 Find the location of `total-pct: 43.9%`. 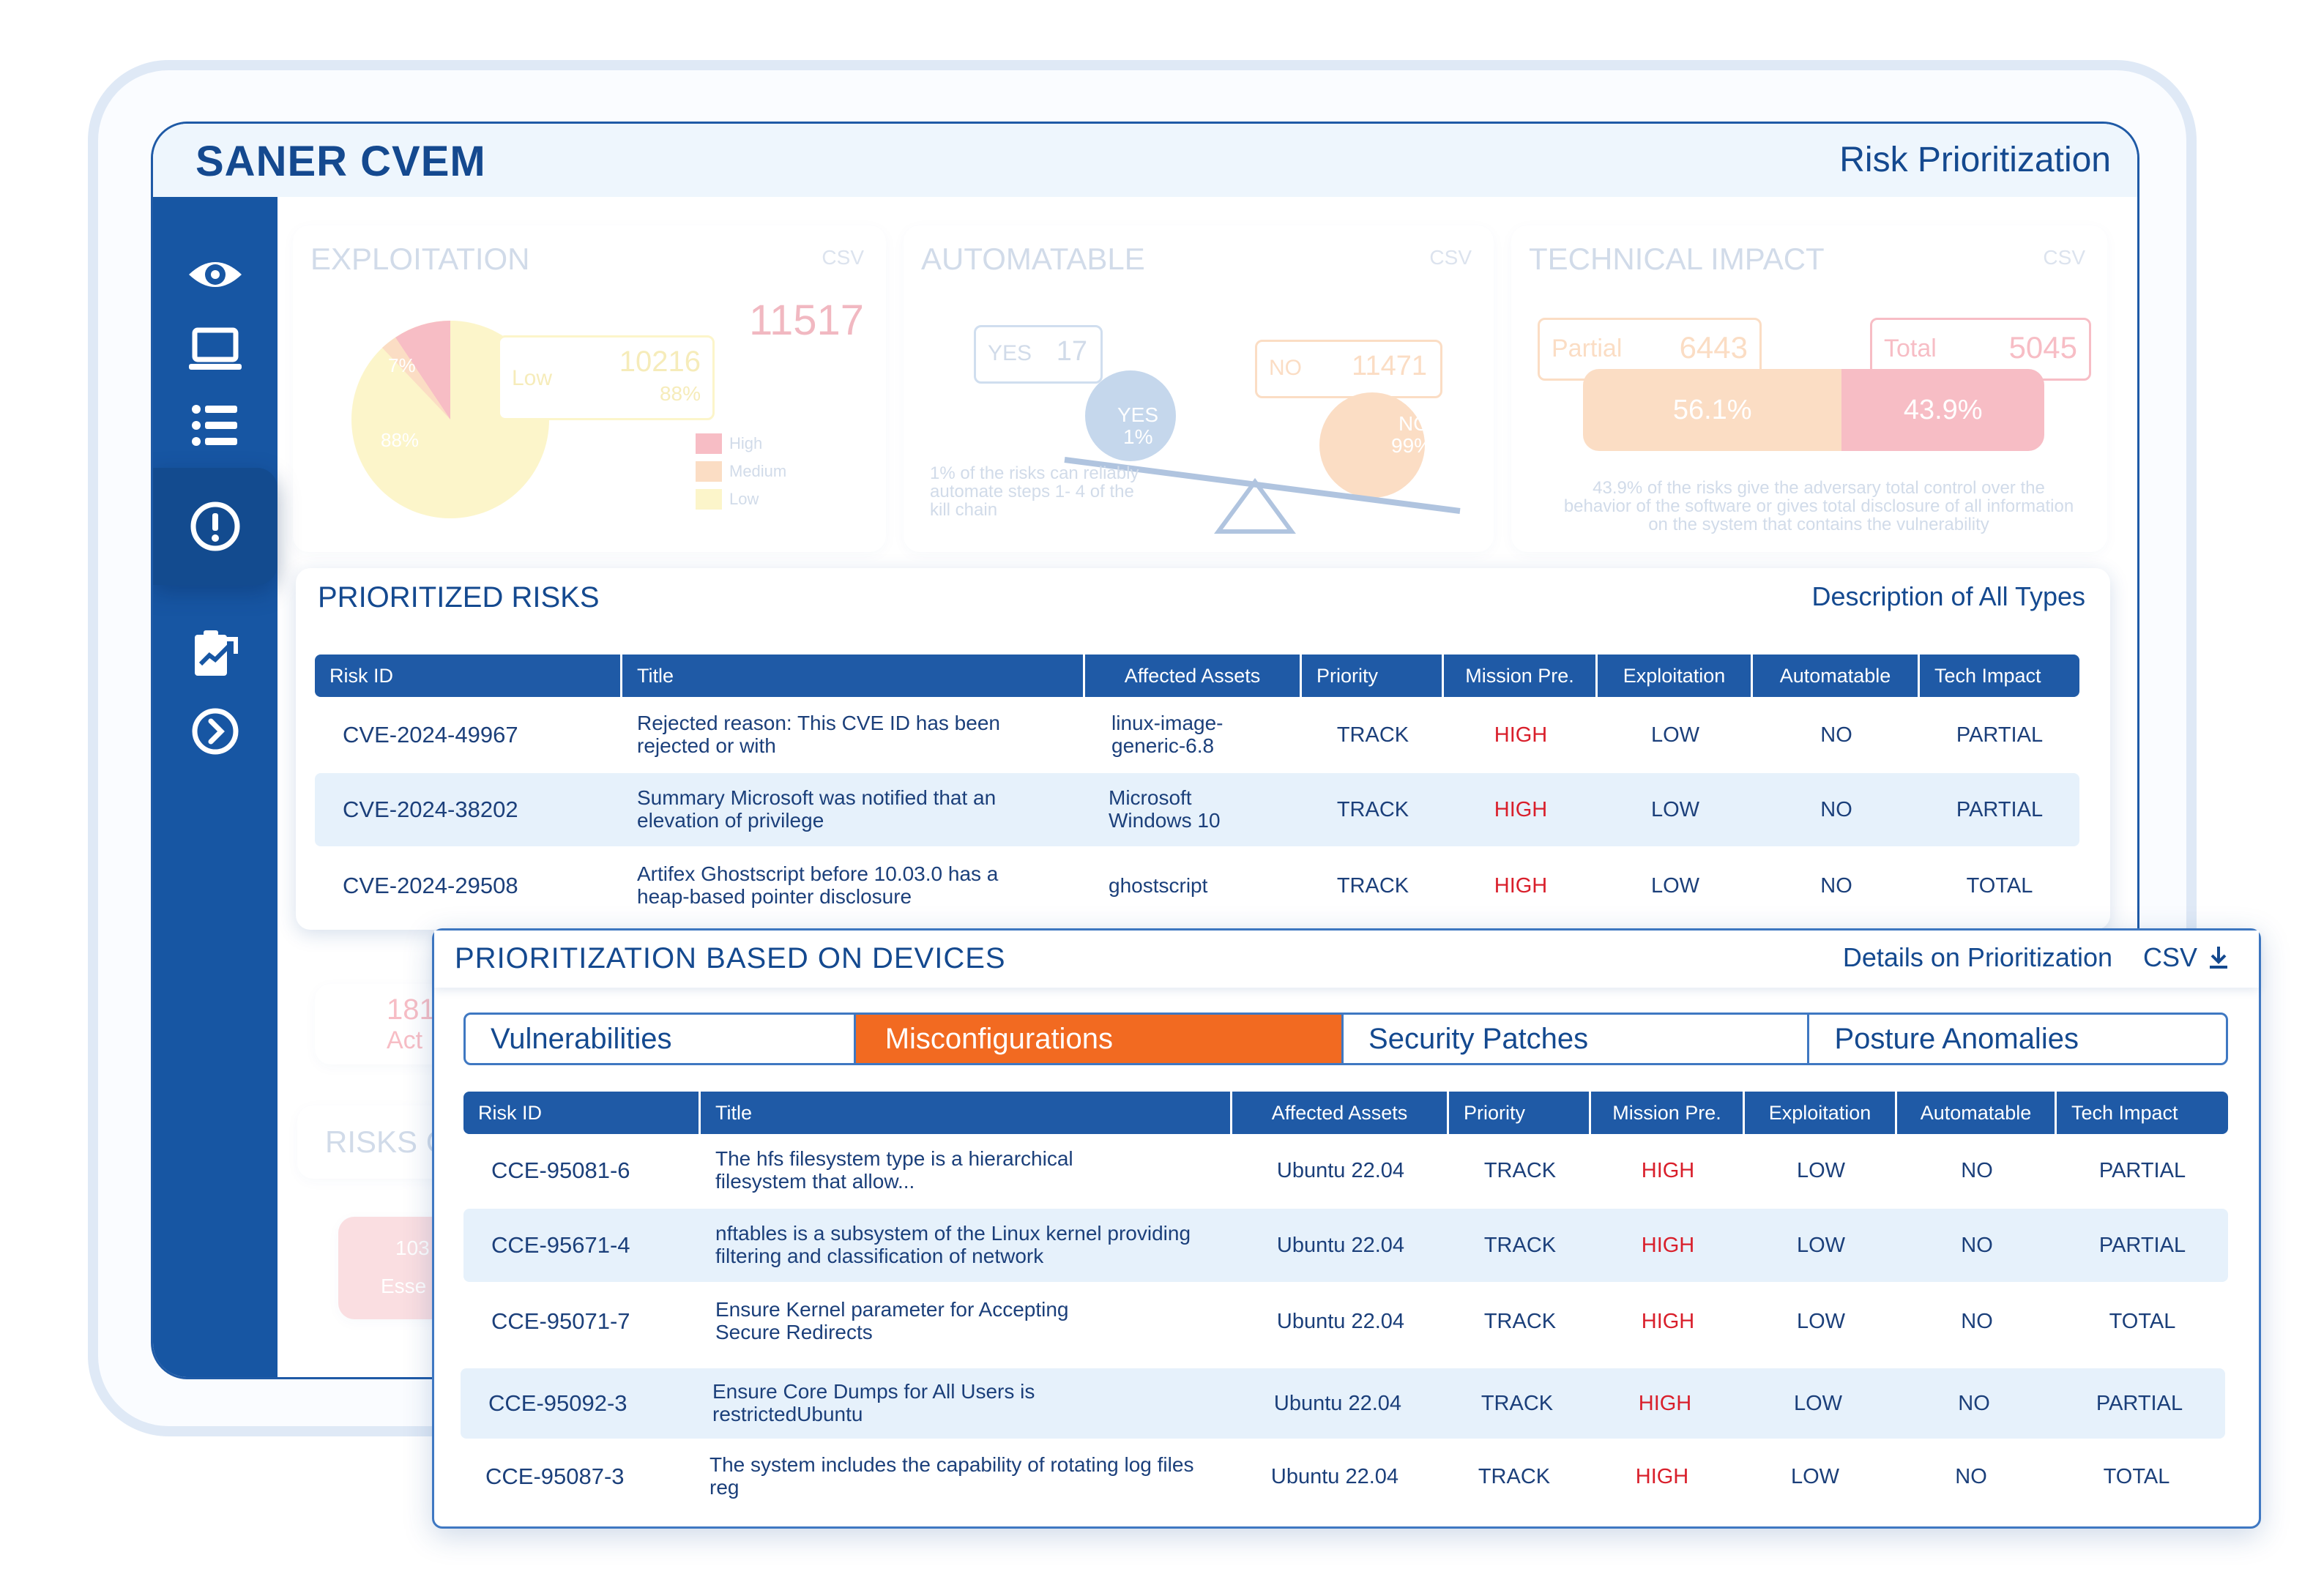

total-pct: 43.9% is located at coordinates (1942, 410).